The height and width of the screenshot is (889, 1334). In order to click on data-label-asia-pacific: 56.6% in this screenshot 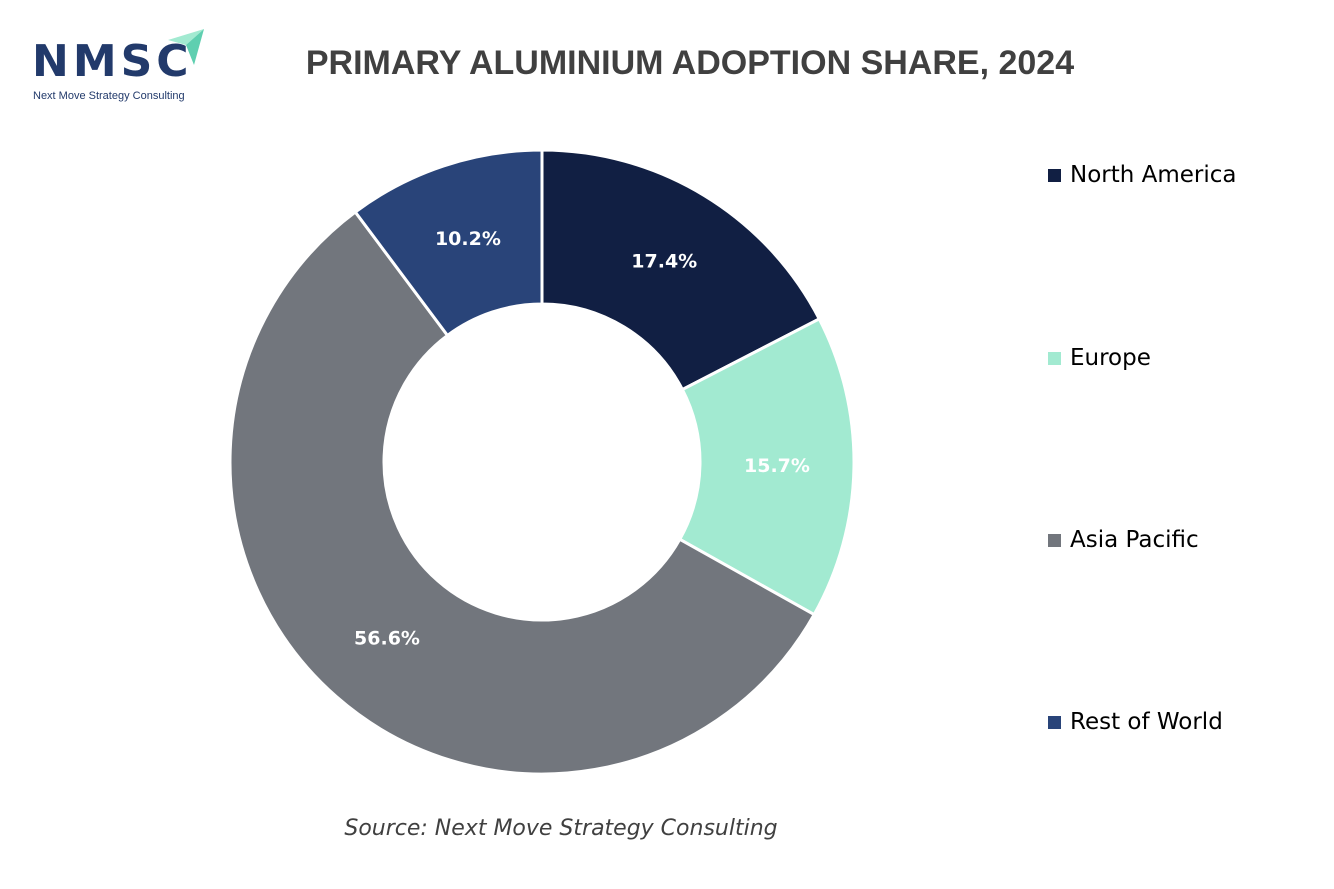, I will do `click(387, 639)`.